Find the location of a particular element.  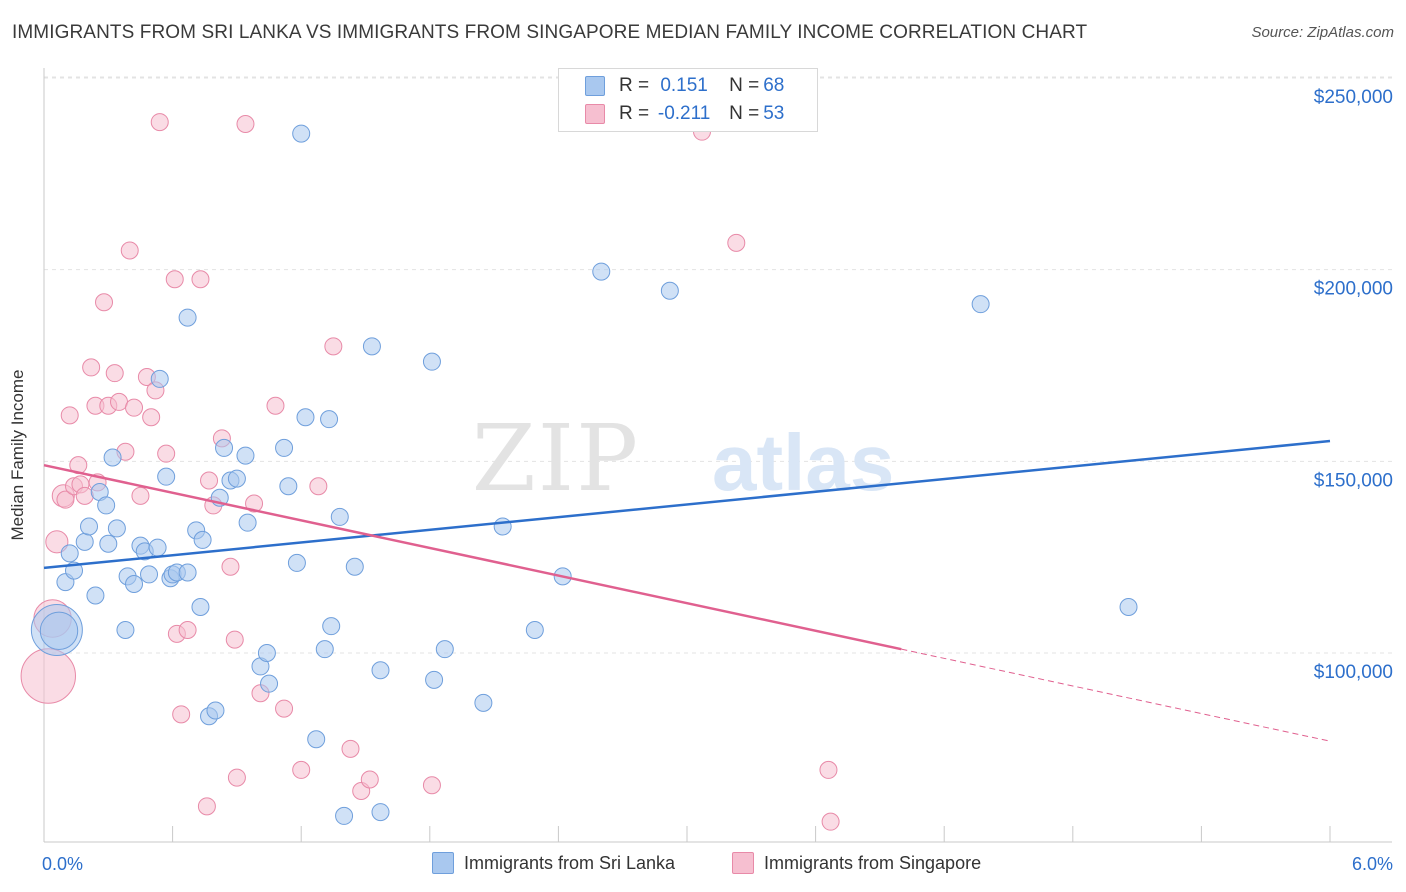

source-label: Source: ZipAtlas.com is located at coordinates (1322, 32).